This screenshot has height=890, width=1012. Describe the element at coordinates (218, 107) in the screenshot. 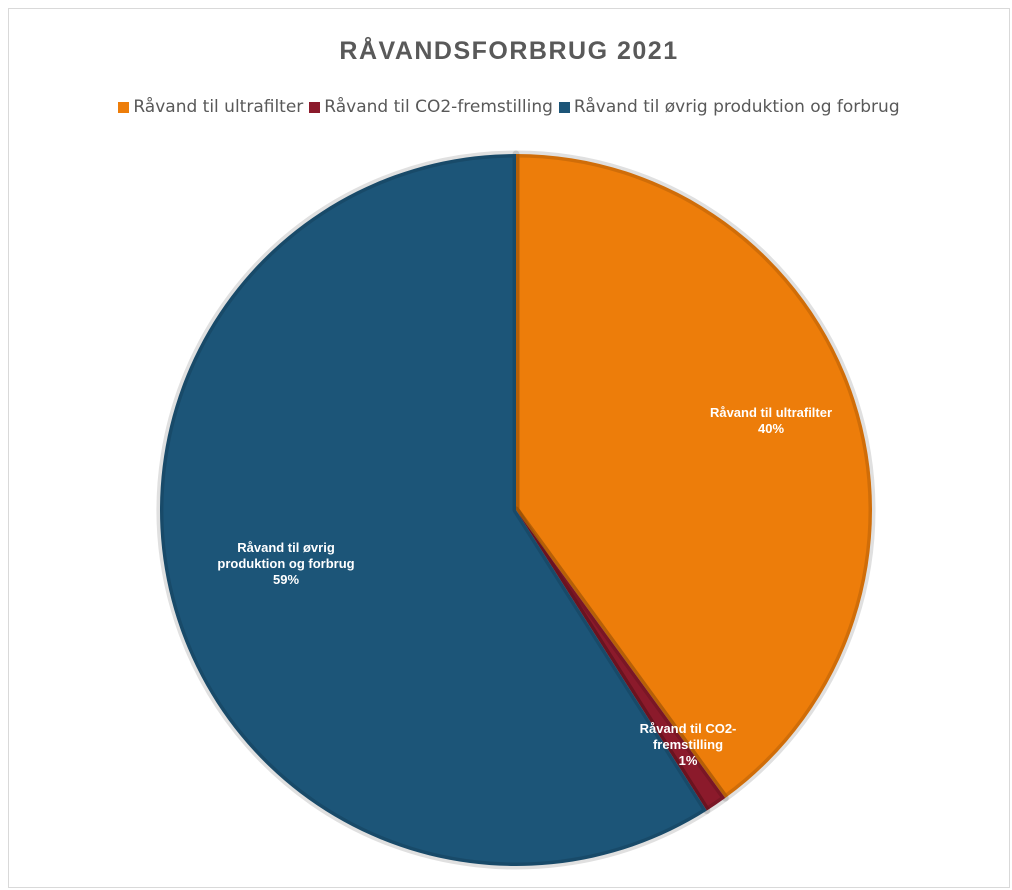

I see `legend-label-ultrafilter: Råvand til ultrafilter` at that location.